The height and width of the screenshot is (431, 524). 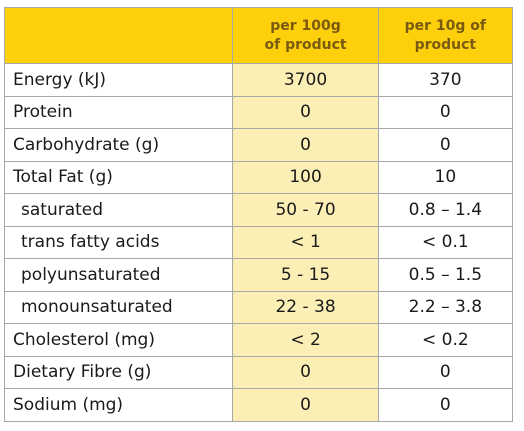 I want to click on header-corner-cell, so click(x=118, y=35).